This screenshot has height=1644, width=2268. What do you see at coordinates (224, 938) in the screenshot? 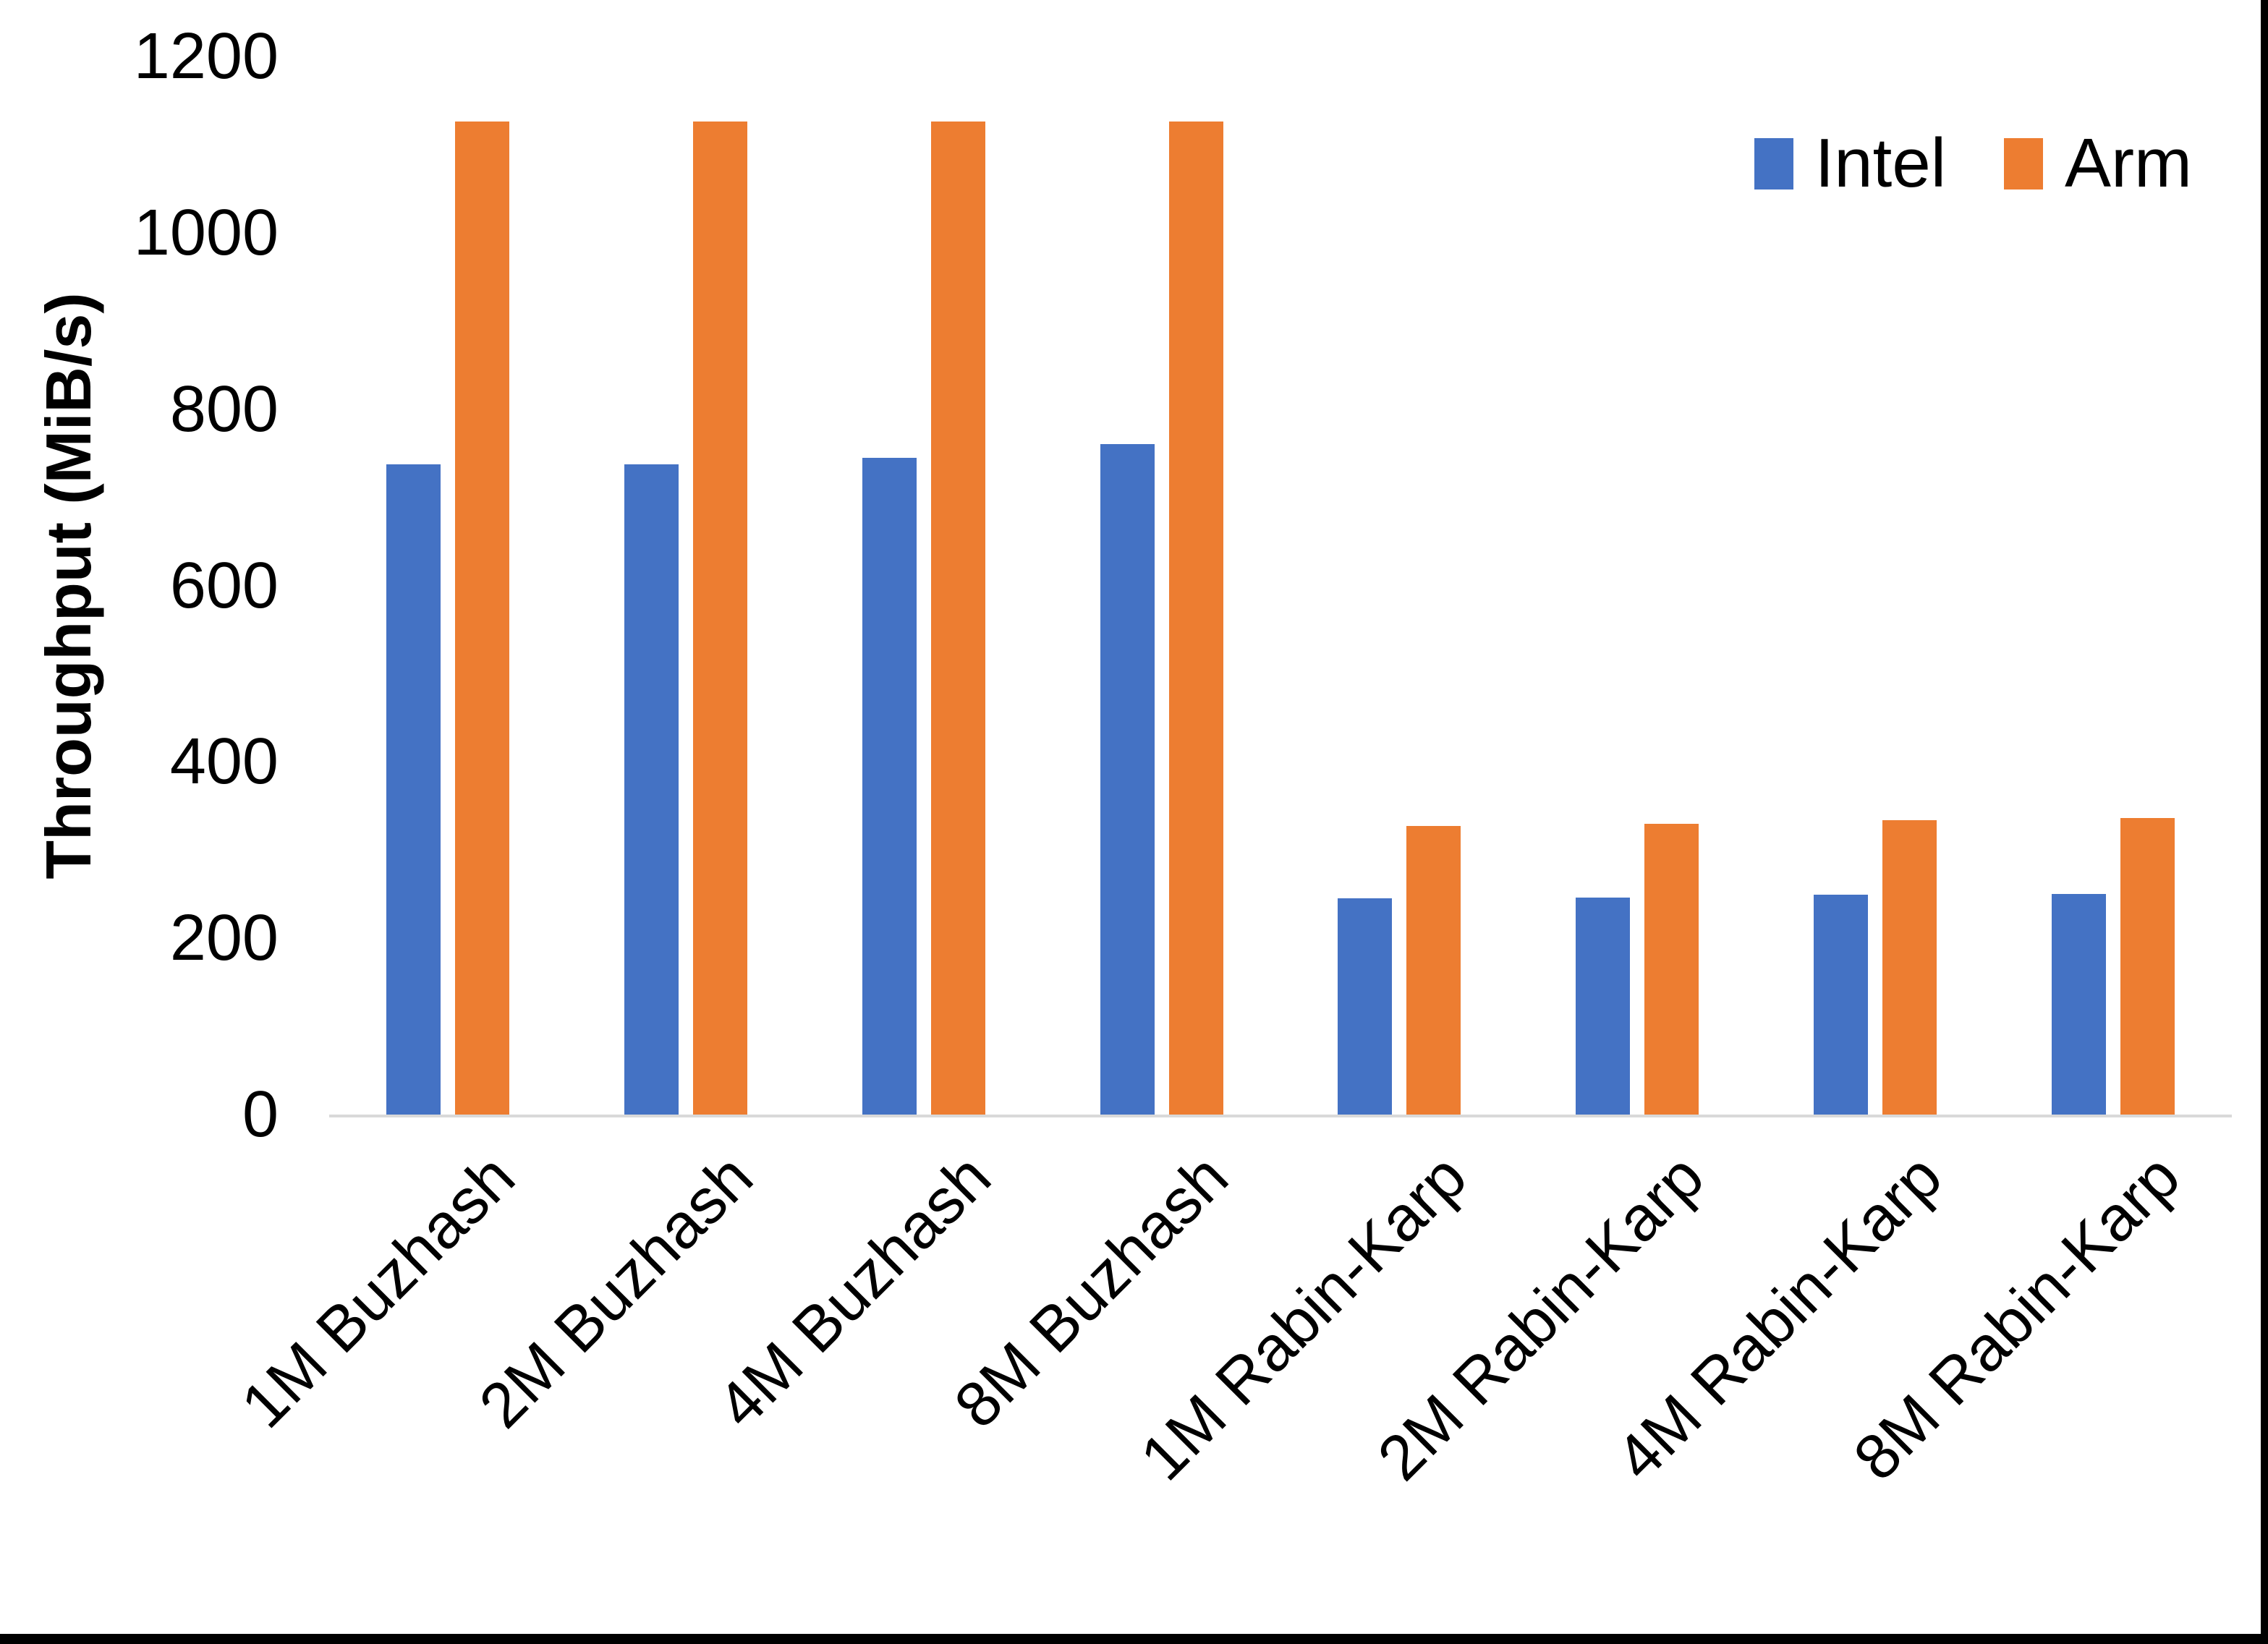
I see `y-tick-label: 200` at bounding box center [224, 938].